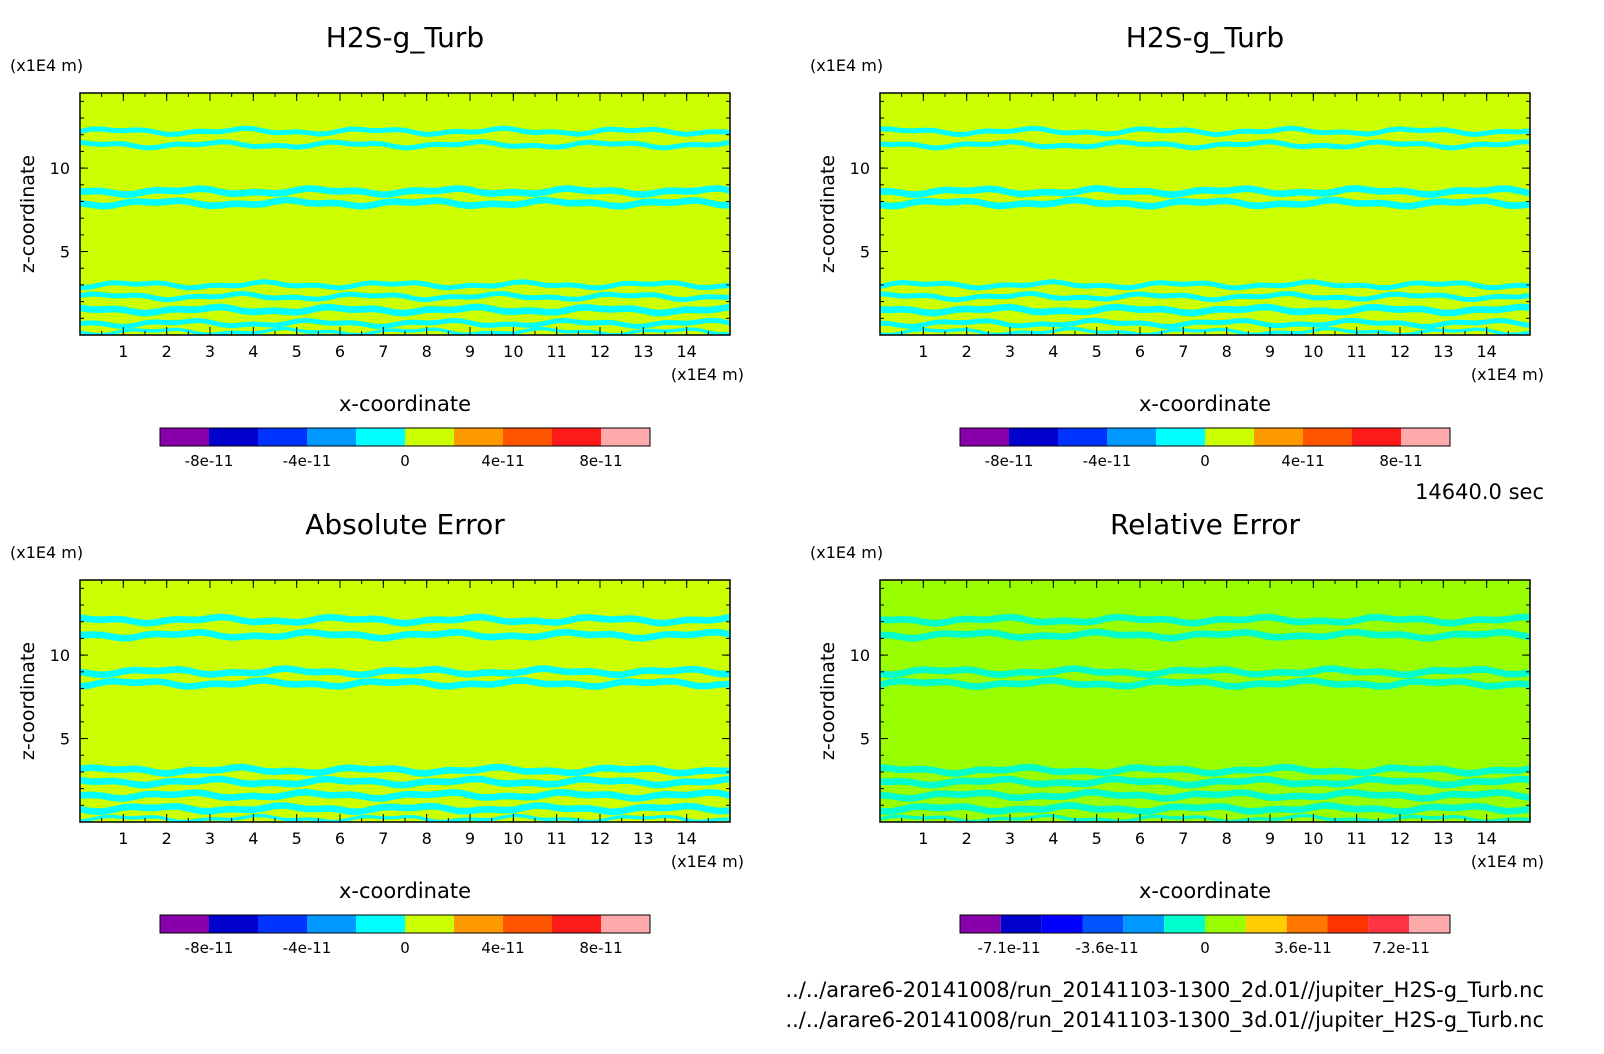  Describe the element at coordinates (1205, 524) in the screenshot. I see `chart-title: Relative Error` at that location.